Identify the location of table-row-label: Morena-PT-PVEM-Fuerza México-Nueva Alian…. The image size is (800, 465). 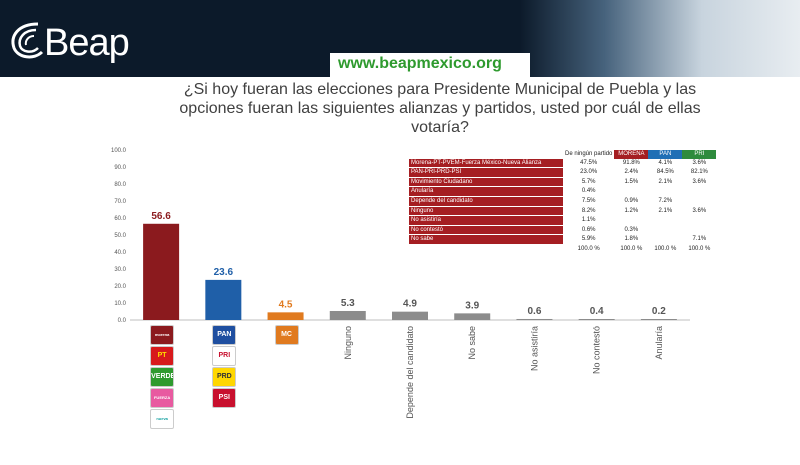
(486, 163).